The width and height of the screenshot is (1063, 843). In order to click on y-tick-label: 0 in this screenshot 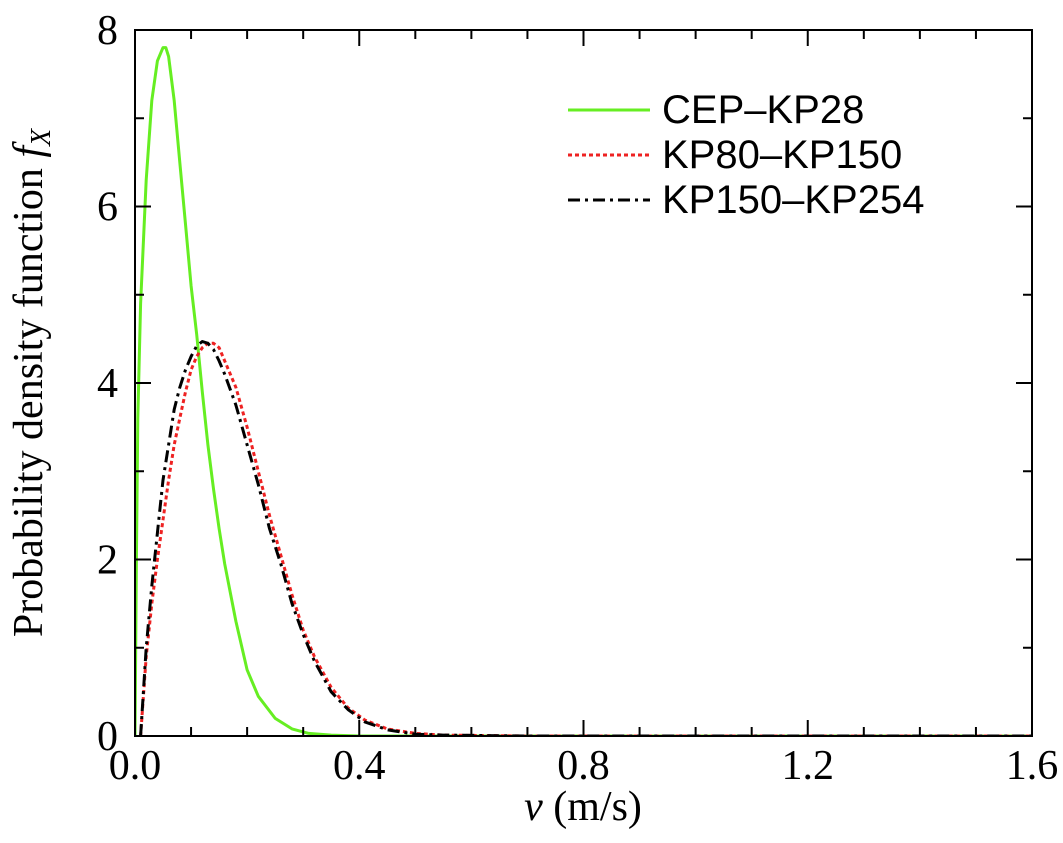, I will do `click(107, 737)`.